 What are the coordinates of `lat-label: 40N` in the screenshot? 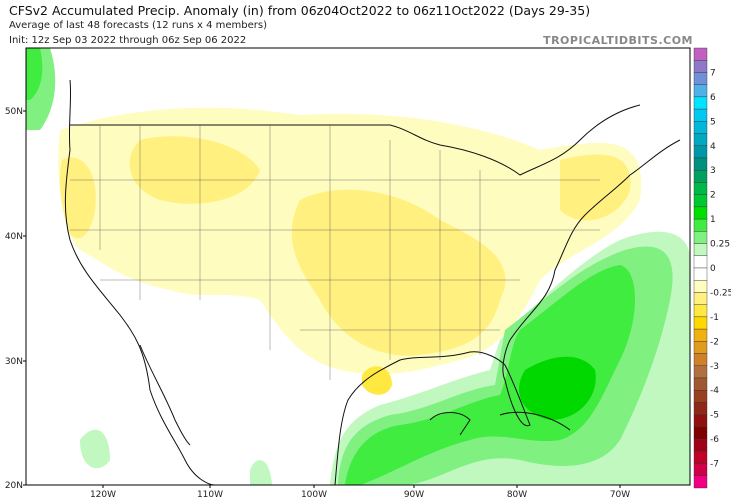 It's located at (14, 237).